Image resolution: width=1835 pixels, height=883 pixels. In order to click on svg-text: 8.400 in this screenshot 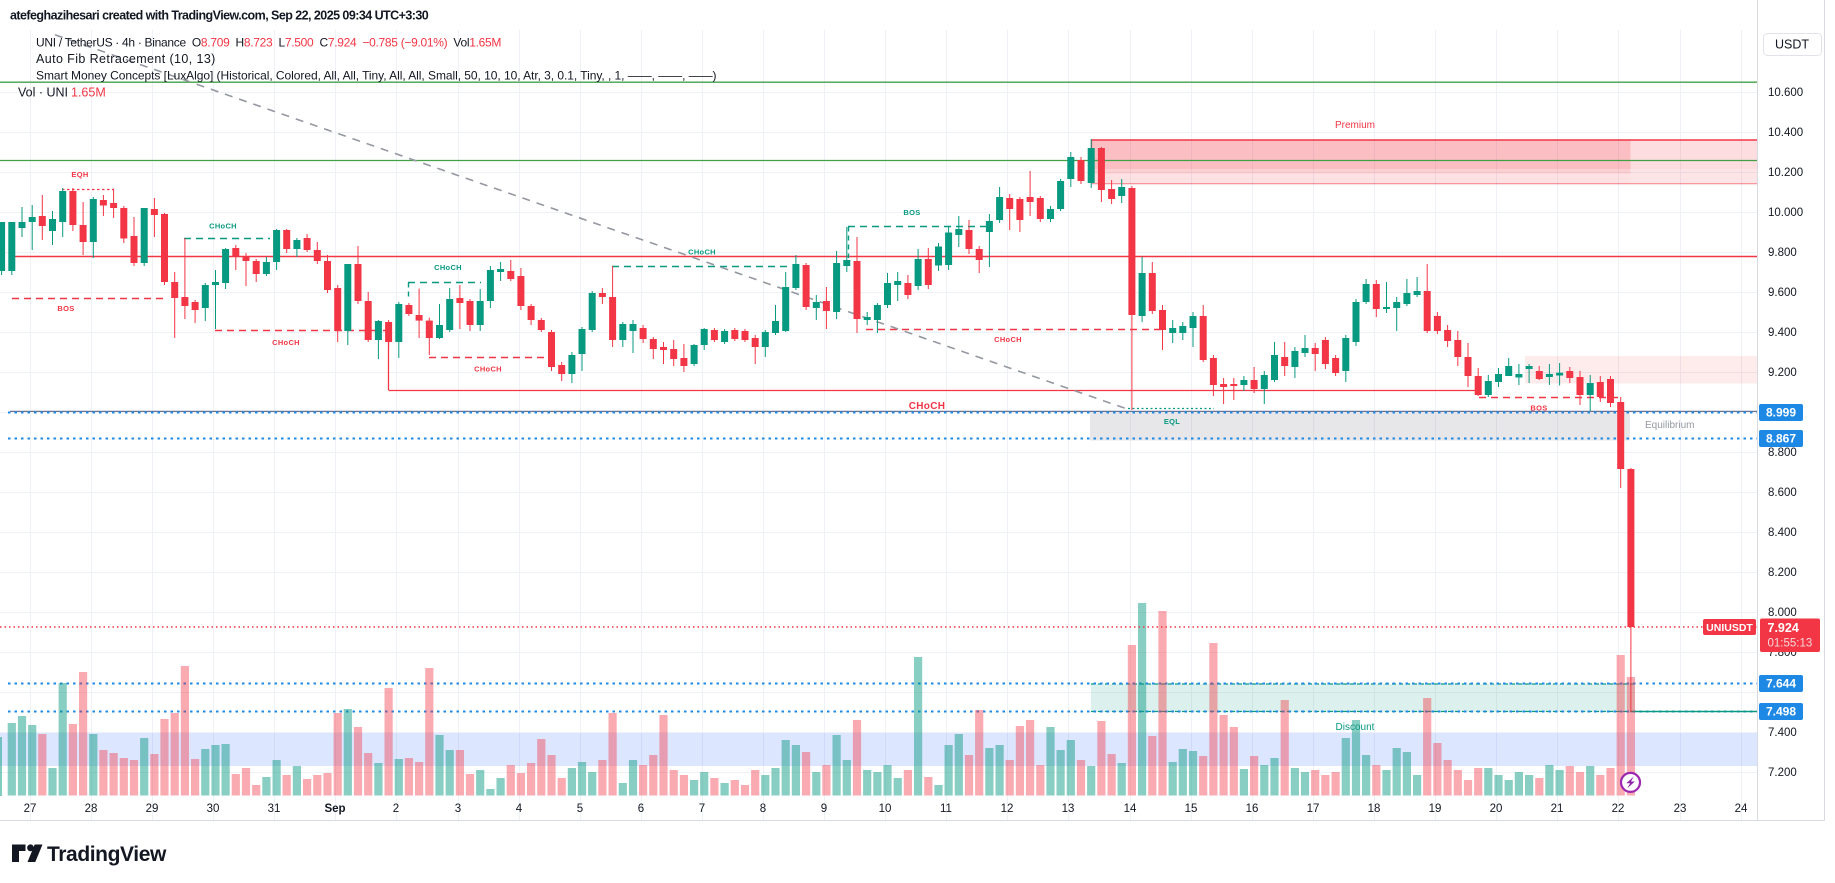, I will do `click(1782, 533)`.